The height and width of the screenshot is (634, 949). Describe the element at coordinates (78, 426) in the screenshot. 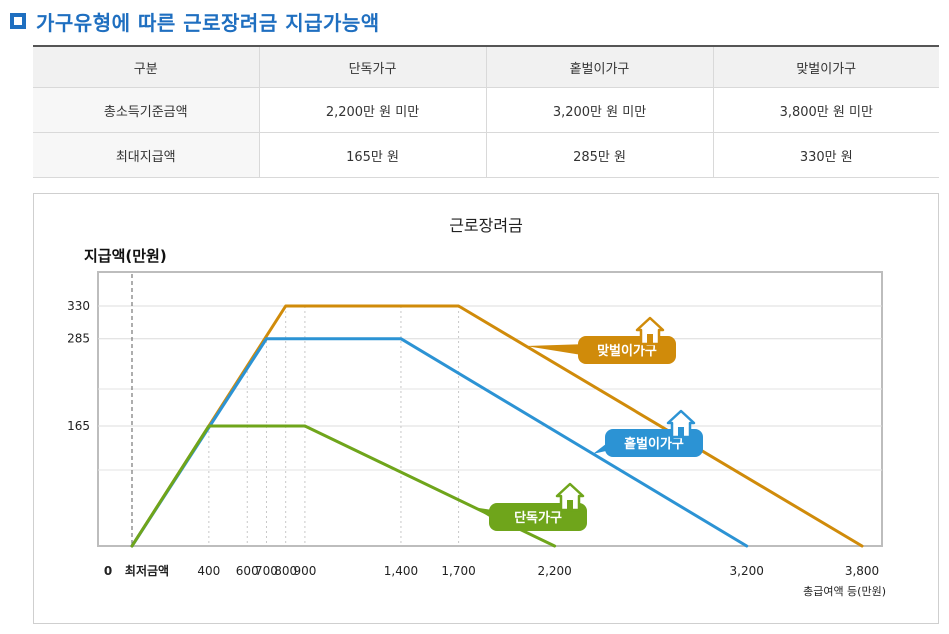

I see `y-tick-label: 165` at that location.